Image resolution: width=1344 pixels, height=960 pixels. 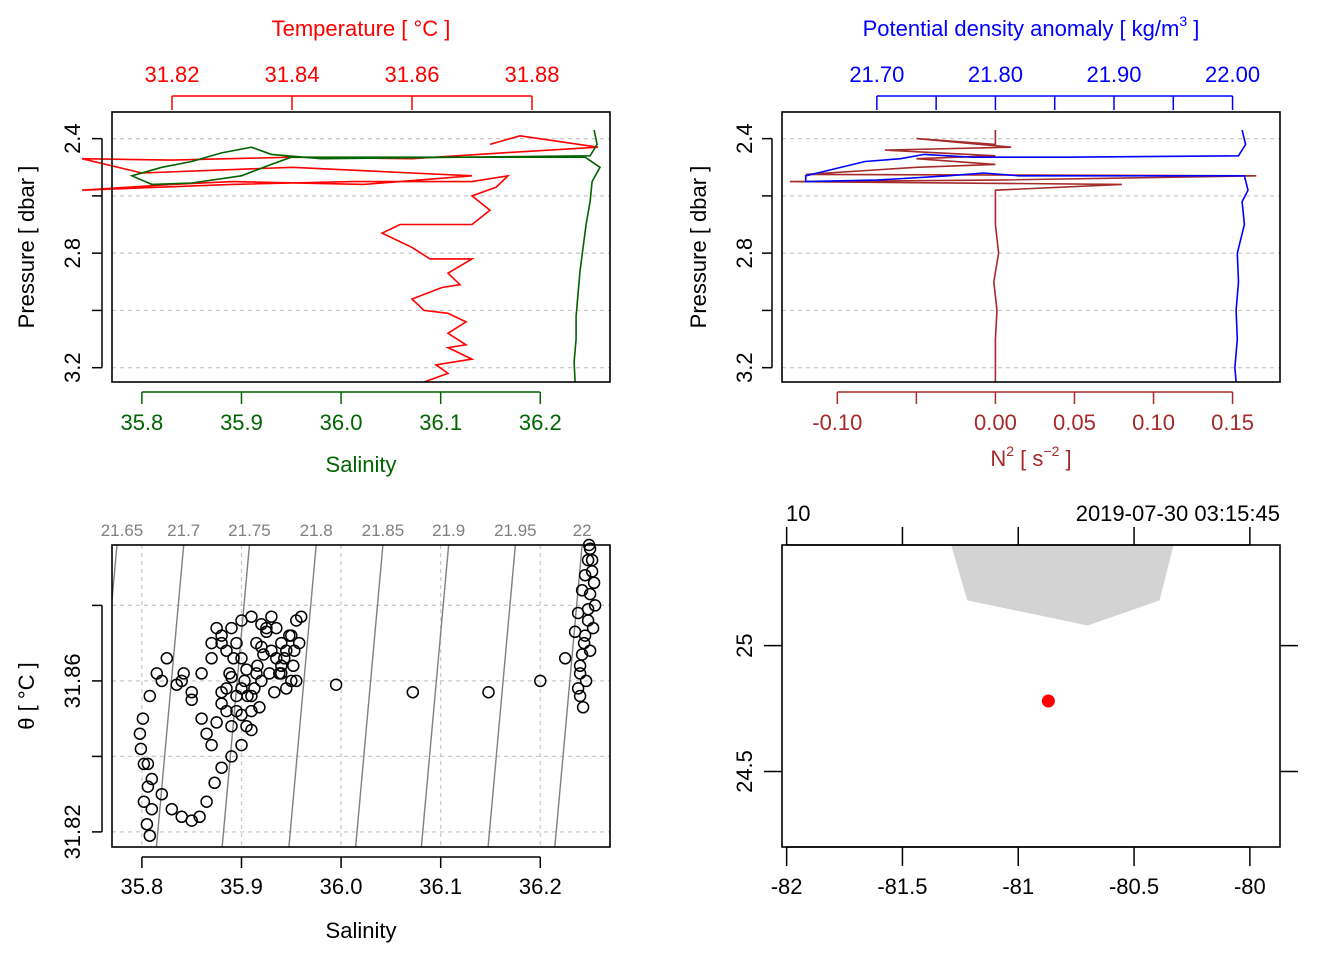 I want to click on station-marker, so click(x=1048, y=701).